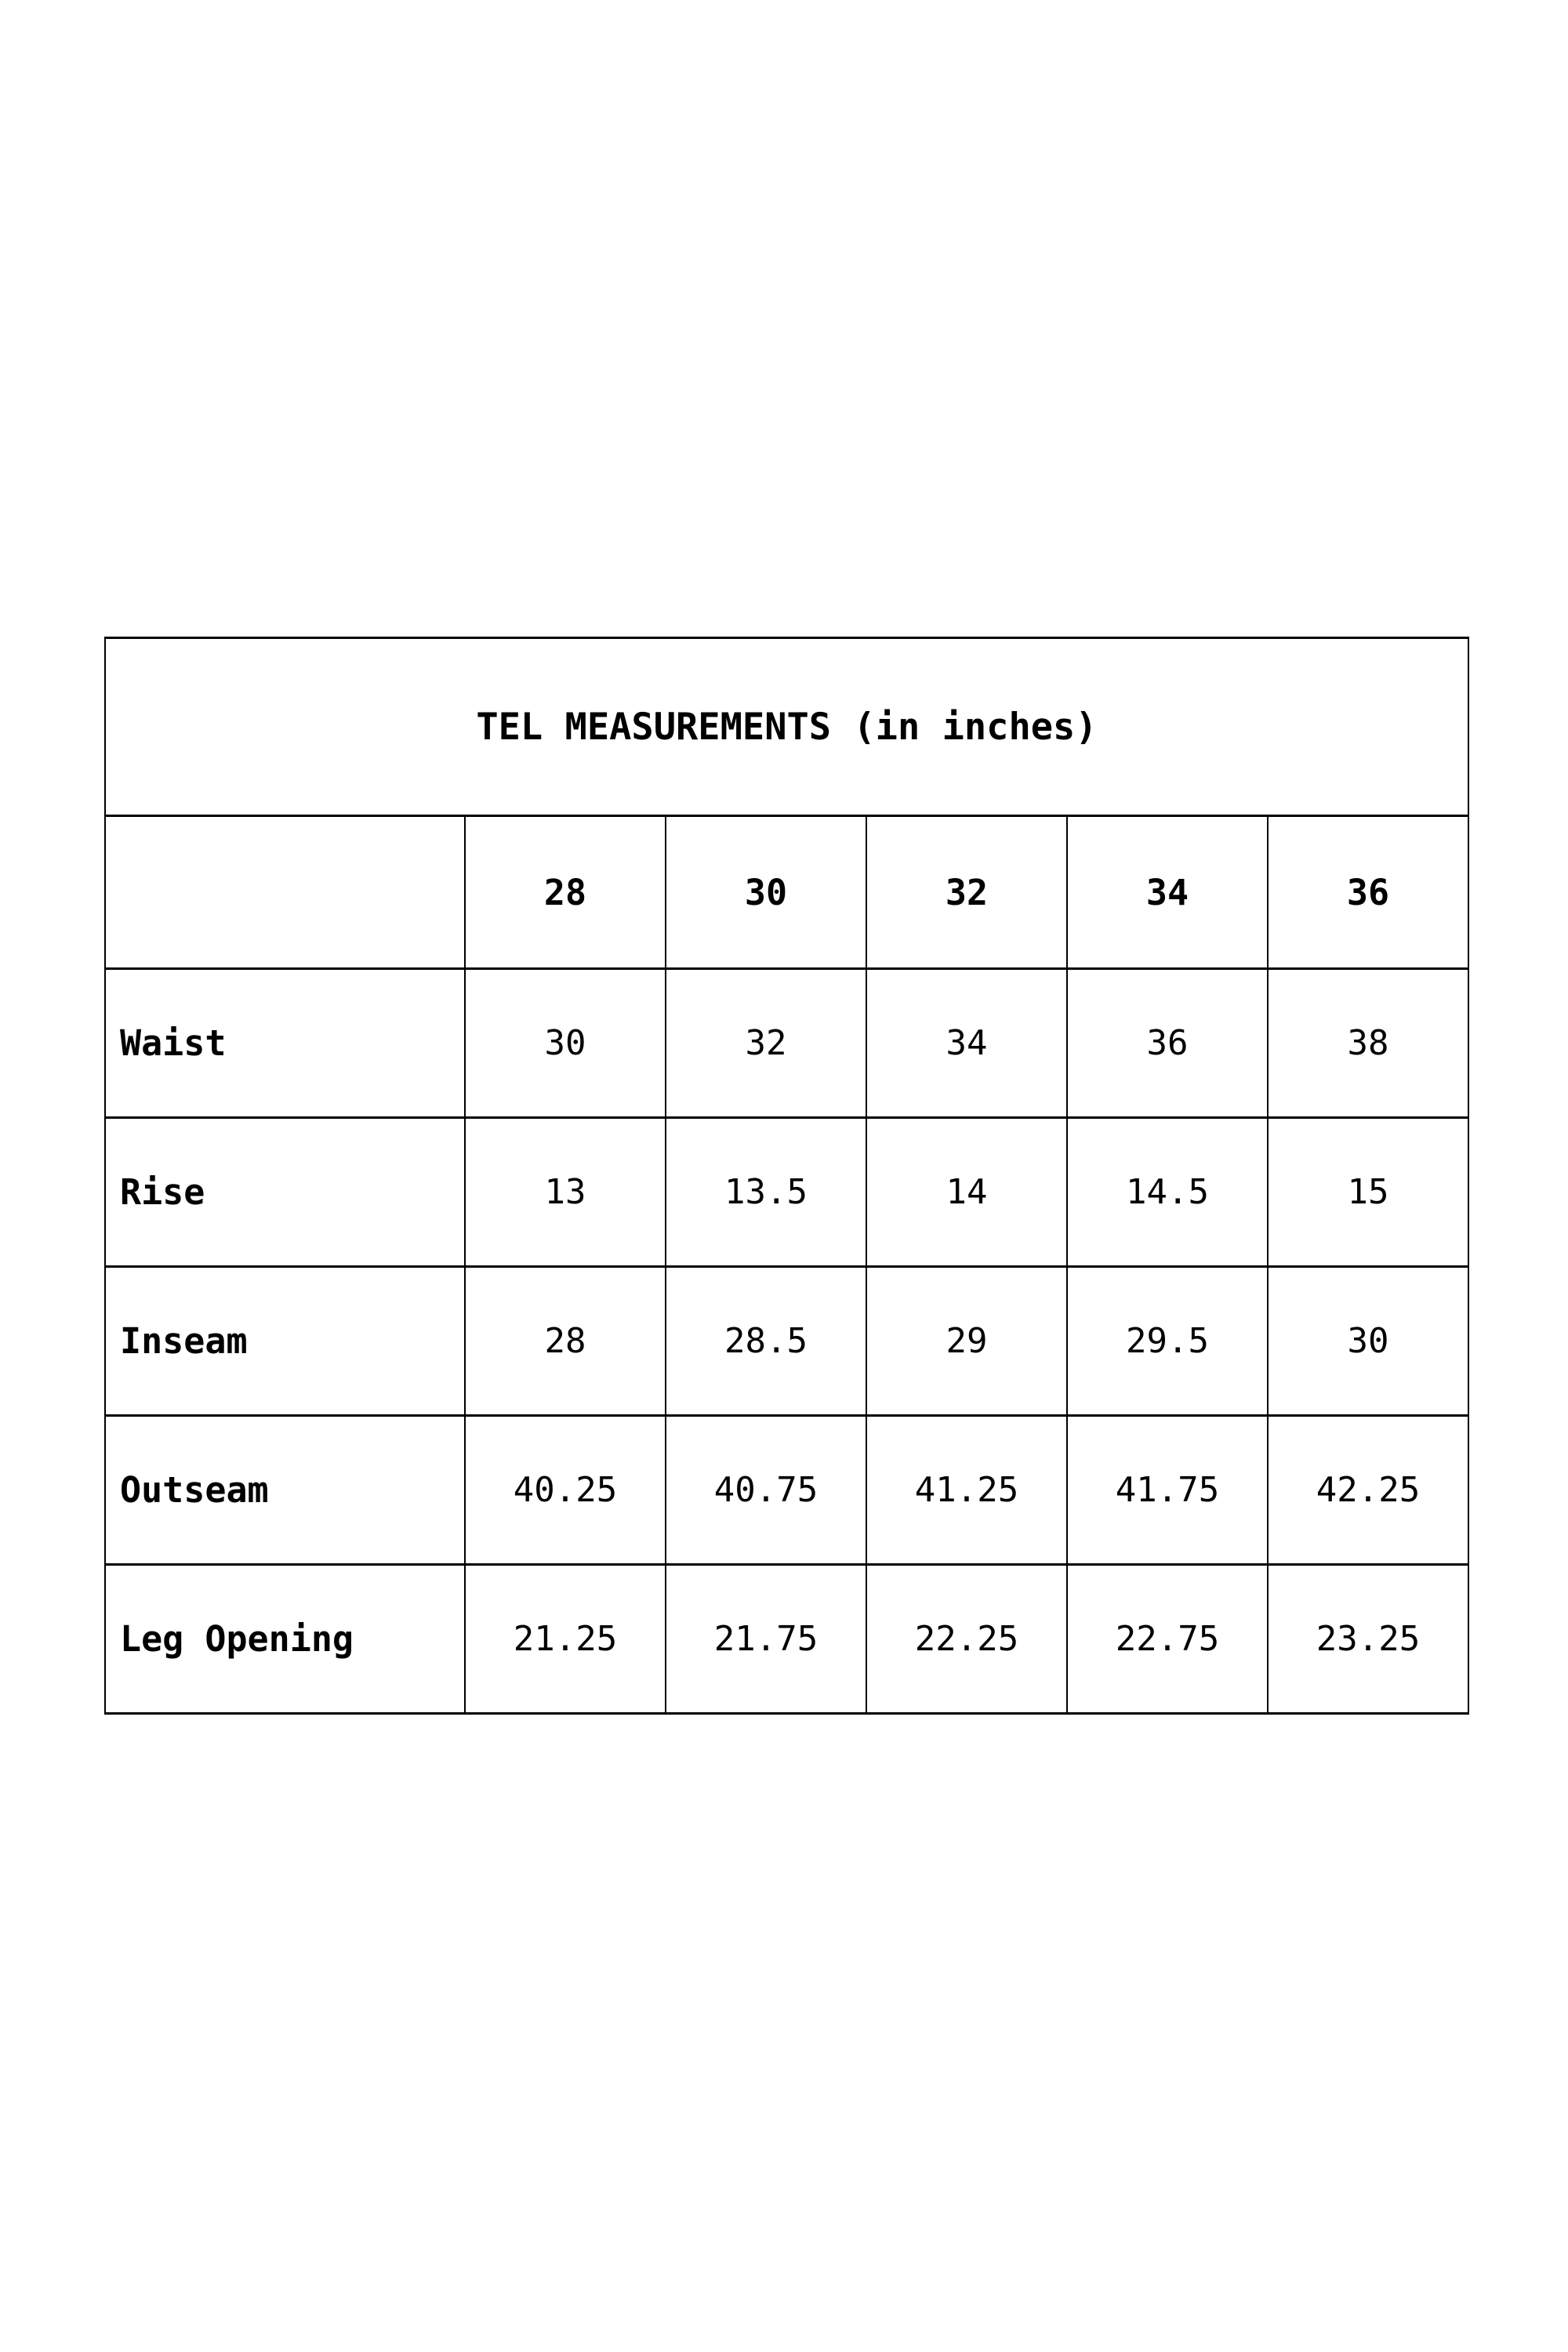  I want to click on cell-outseam-28: 40.25, so click(565, 1490).